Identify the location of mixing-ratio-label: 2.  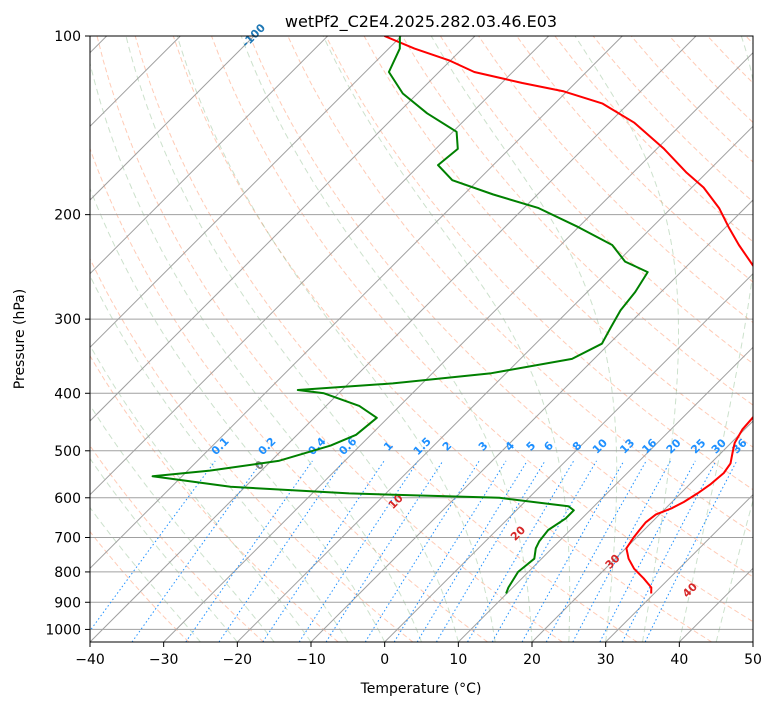
(447, 446).